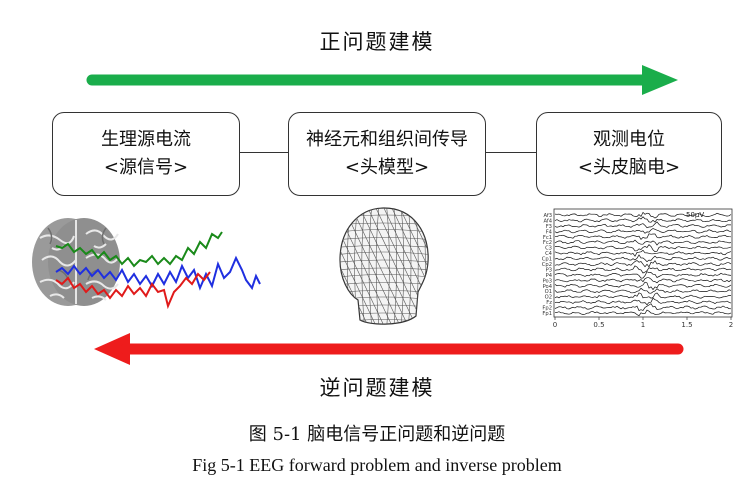  I want to click on head-model-box: 神经元和组织间传导 <头模型>, so click(387, 154).